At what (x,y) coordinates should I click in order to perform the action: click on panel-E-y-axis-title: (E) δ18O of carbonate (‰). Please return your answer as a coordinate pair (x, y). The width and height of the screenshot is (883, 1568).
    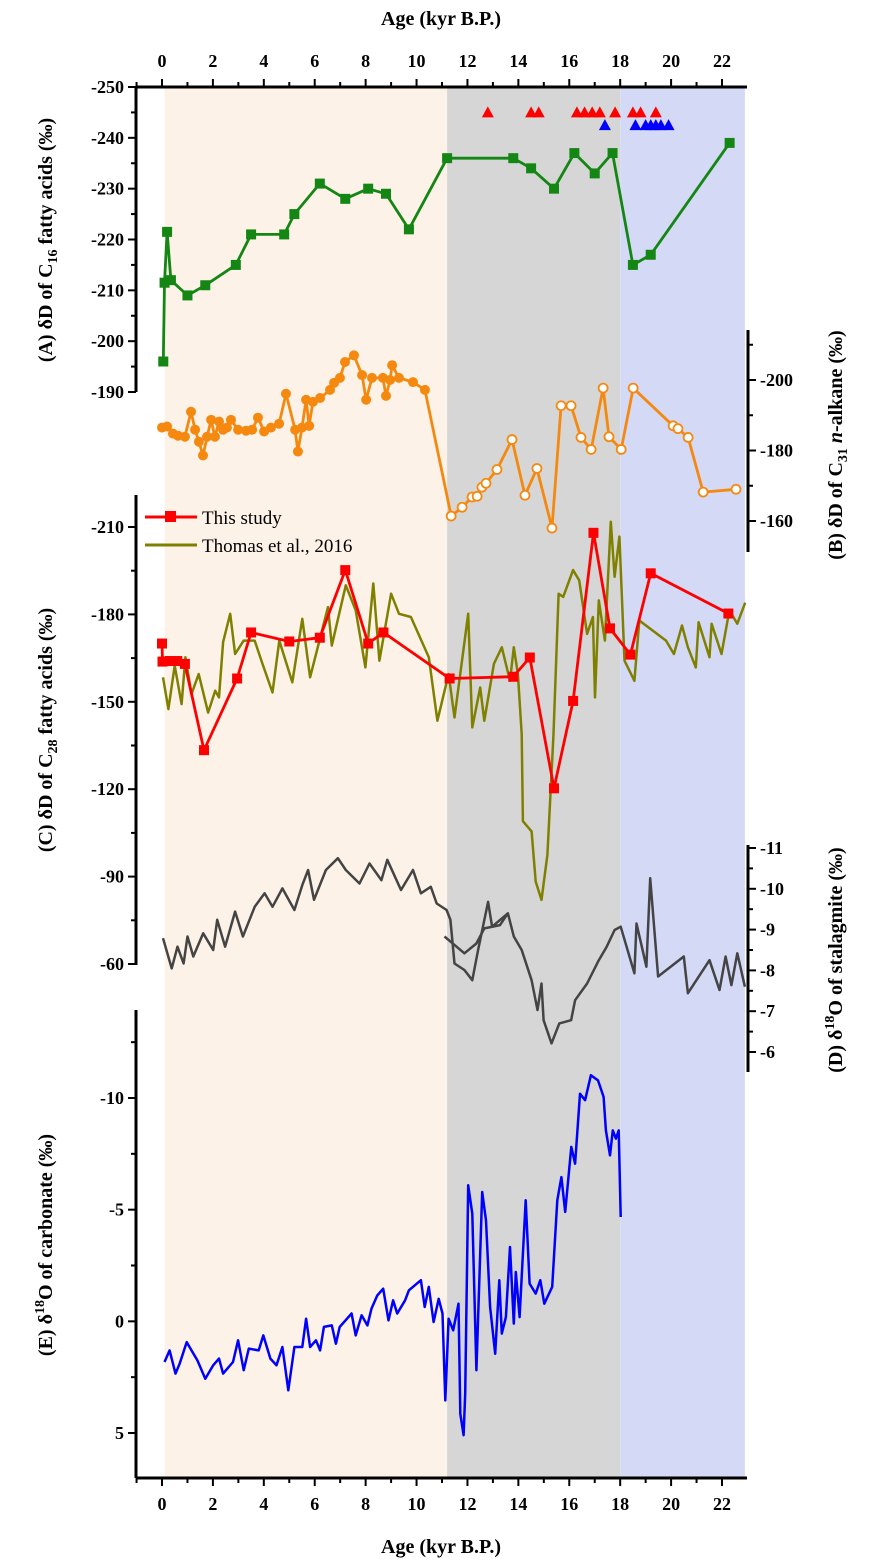
    Looking at the image, I should click on (45, 1245).